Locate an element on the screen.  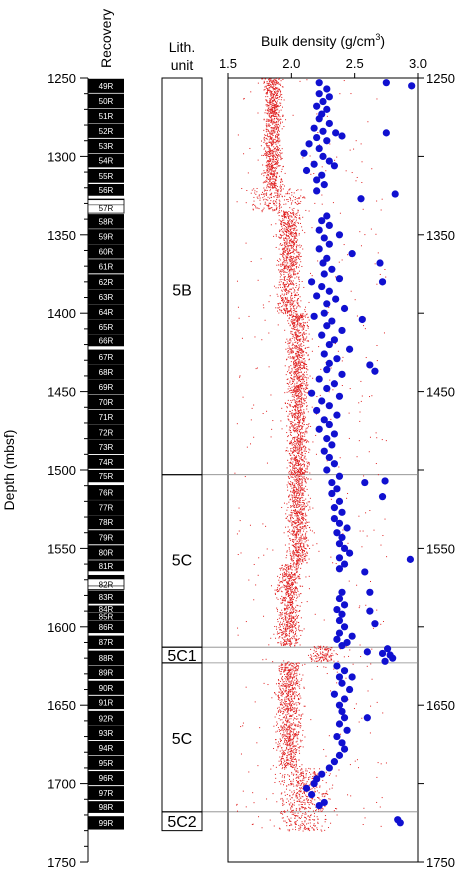
lith-unit-label: 5C is located at coordinates (182, 739).